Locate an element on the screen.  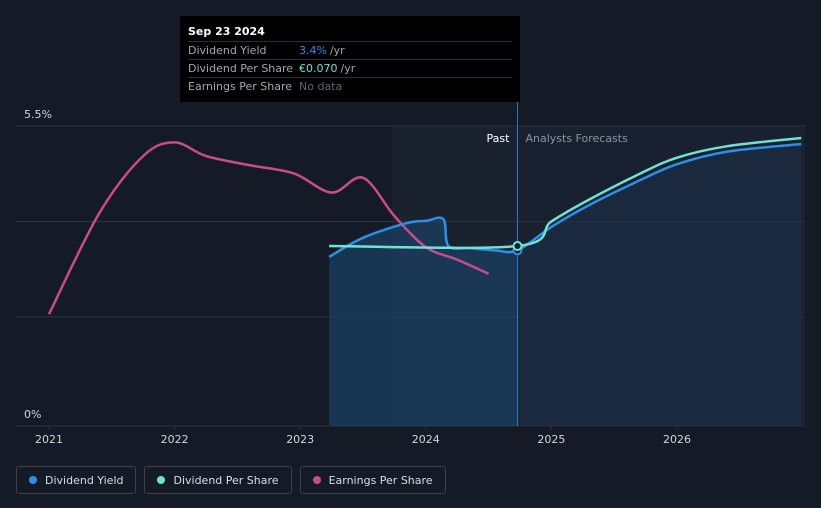
x-tick-label: 2022 is located at coordinates (175, 439).